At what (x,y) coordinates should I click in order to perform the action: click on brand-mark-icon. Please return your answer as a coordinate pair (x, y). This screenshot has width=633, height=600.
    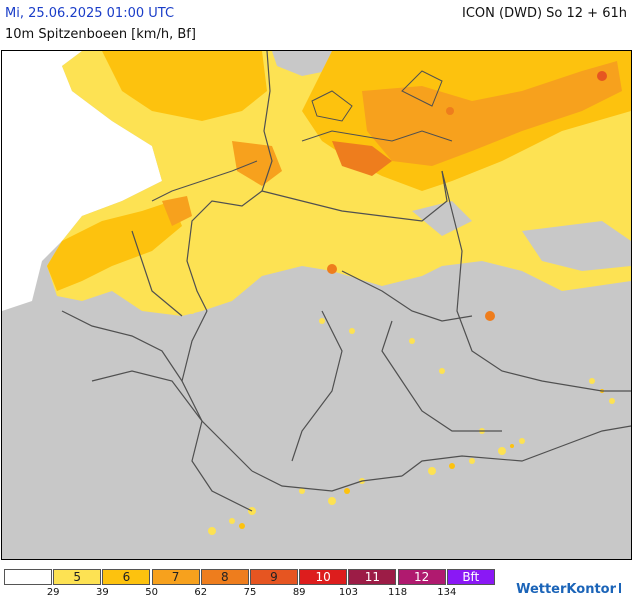
    Looking at the image, I should click on (623, 588).